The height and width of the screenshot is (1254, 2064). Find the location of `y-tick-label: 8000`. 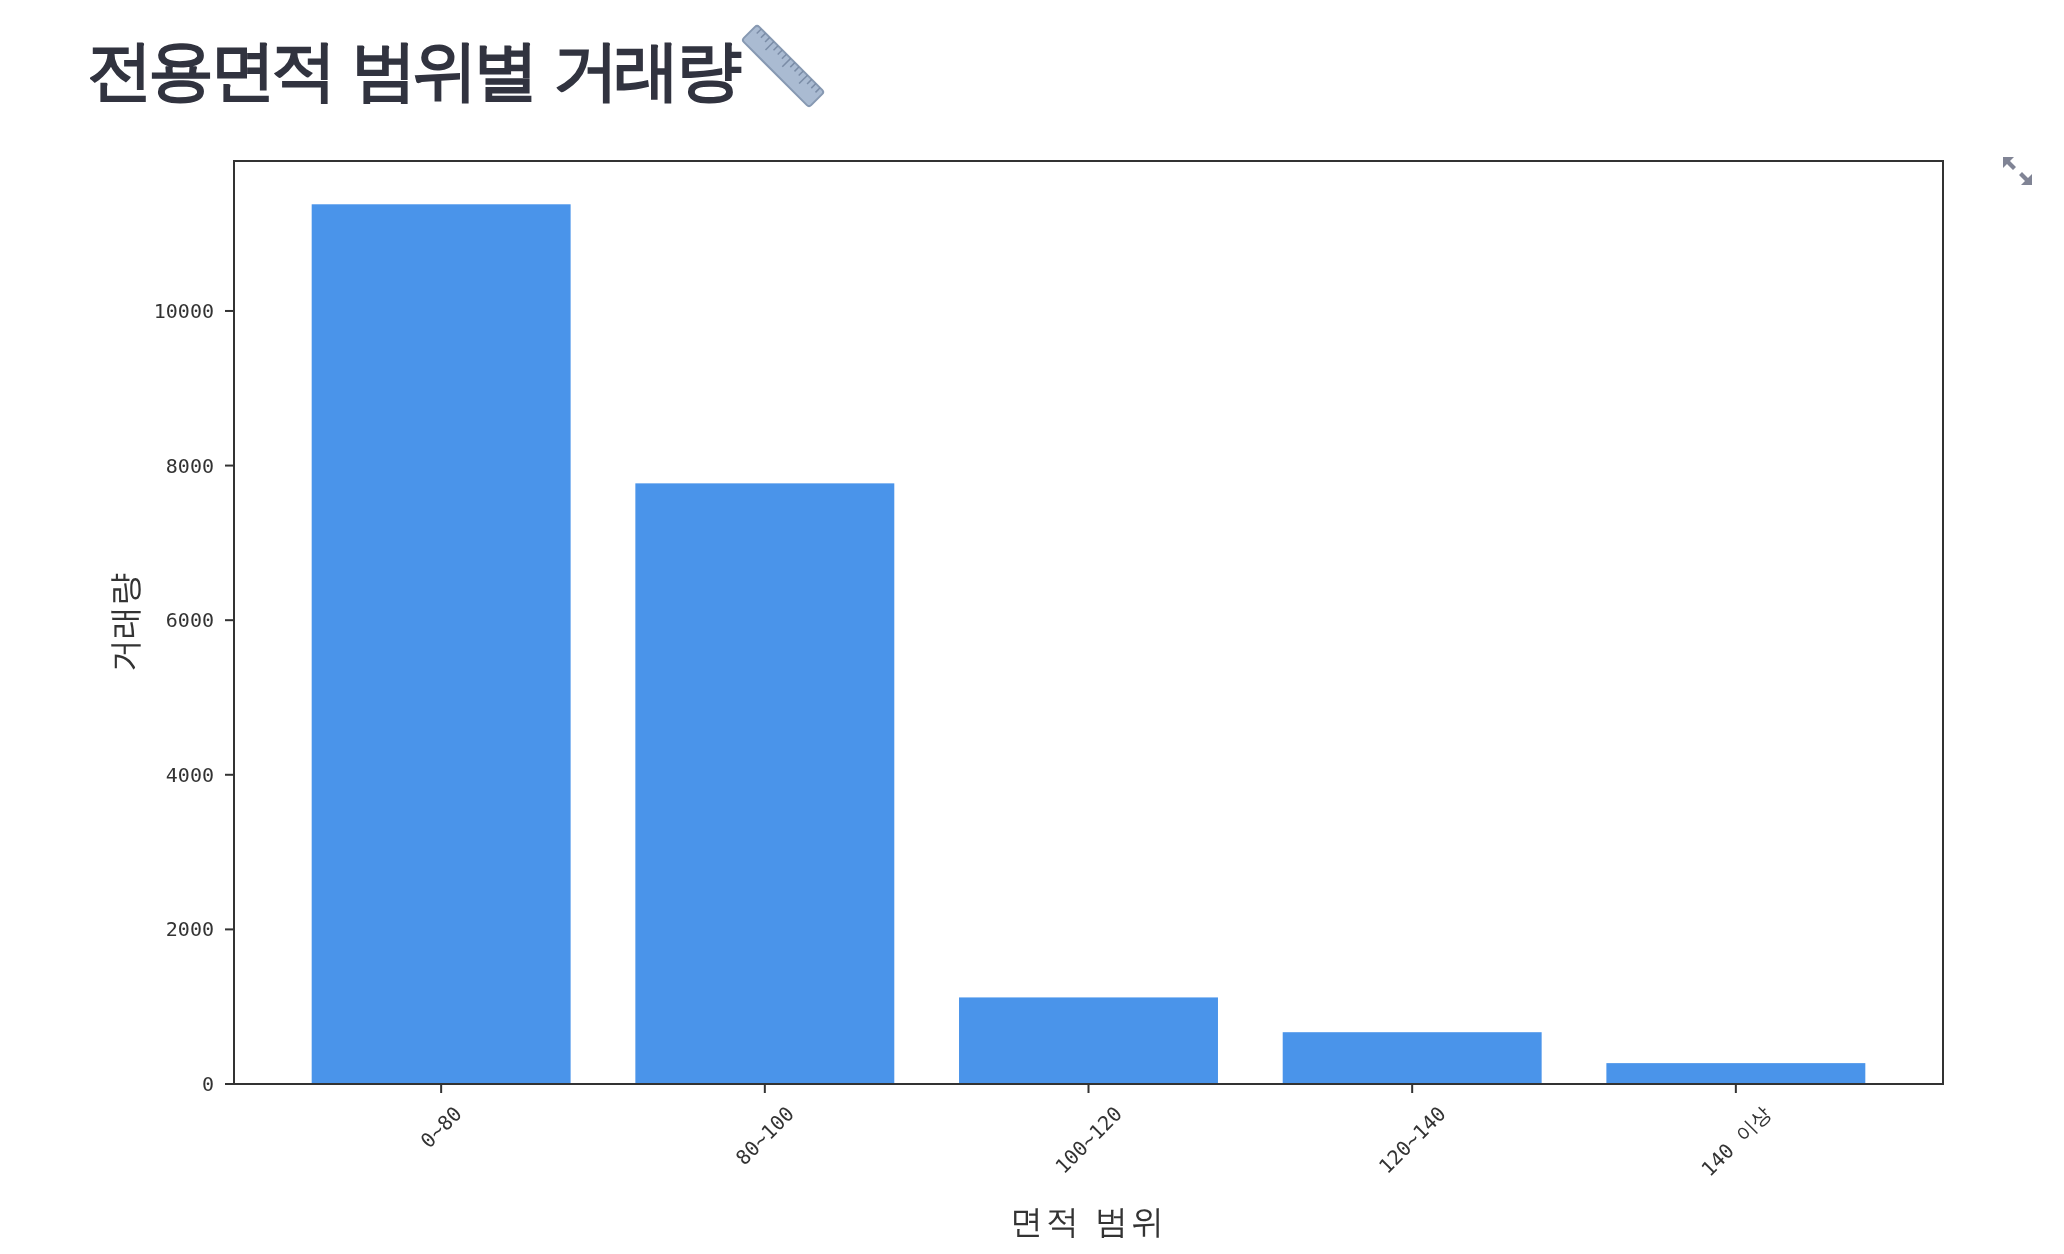

y-tick-label: 8000 is located at coordinates (189, 465).